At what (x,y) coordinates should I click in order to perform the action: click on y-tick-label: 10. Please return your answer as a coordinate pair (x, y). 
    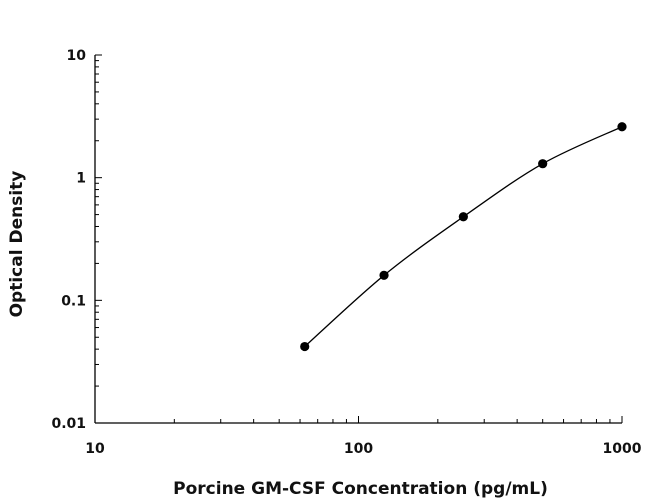
    Looking at the image, I should click on (77, 56).